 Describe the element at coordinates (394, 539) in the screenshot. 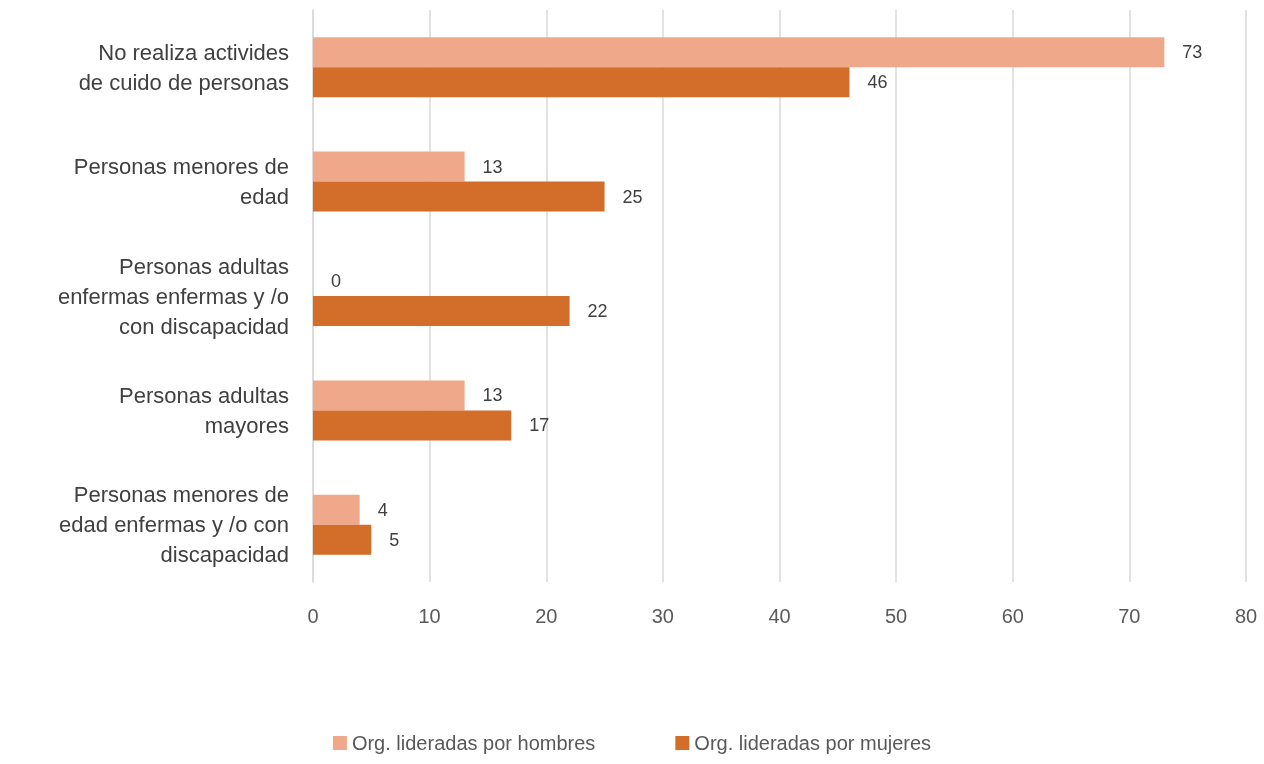

I see `data-label: 5` at that location.